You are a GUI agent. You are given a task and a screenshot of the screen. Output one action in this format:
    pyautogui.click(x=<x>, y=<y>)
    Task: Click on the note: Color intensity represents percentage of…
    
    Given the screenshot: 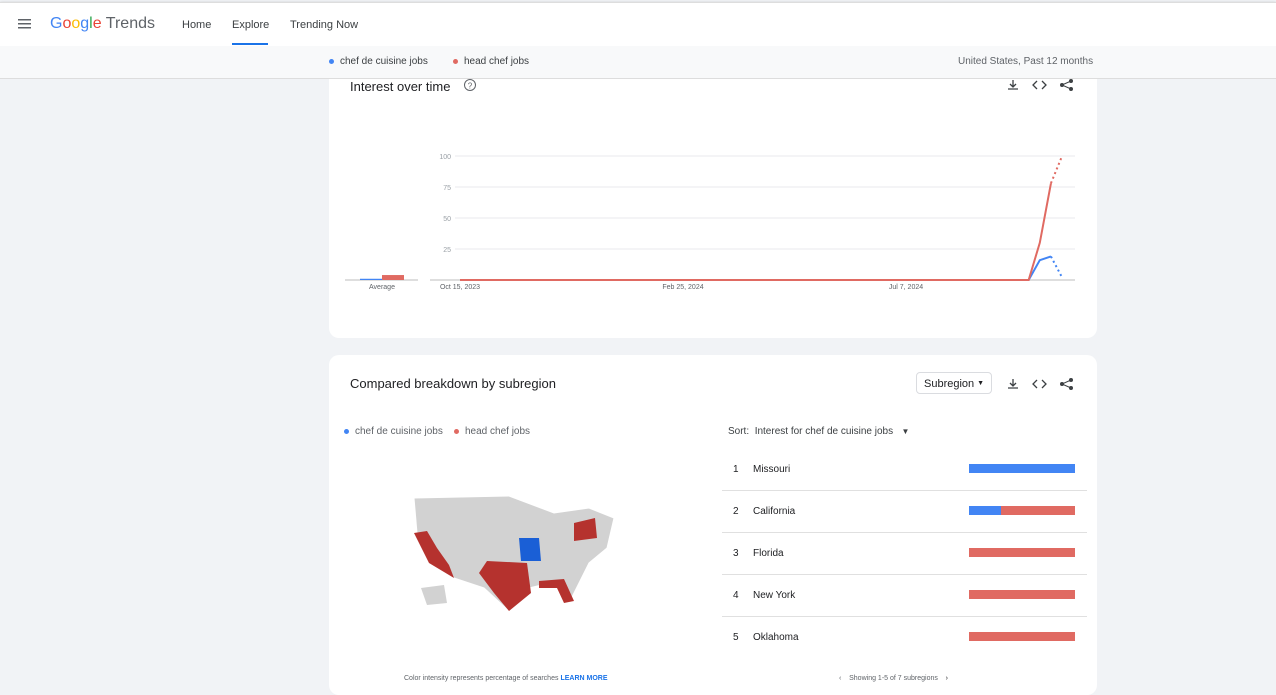 What is the action you would take?
    pyautogui.click(x=481, y=678)
    